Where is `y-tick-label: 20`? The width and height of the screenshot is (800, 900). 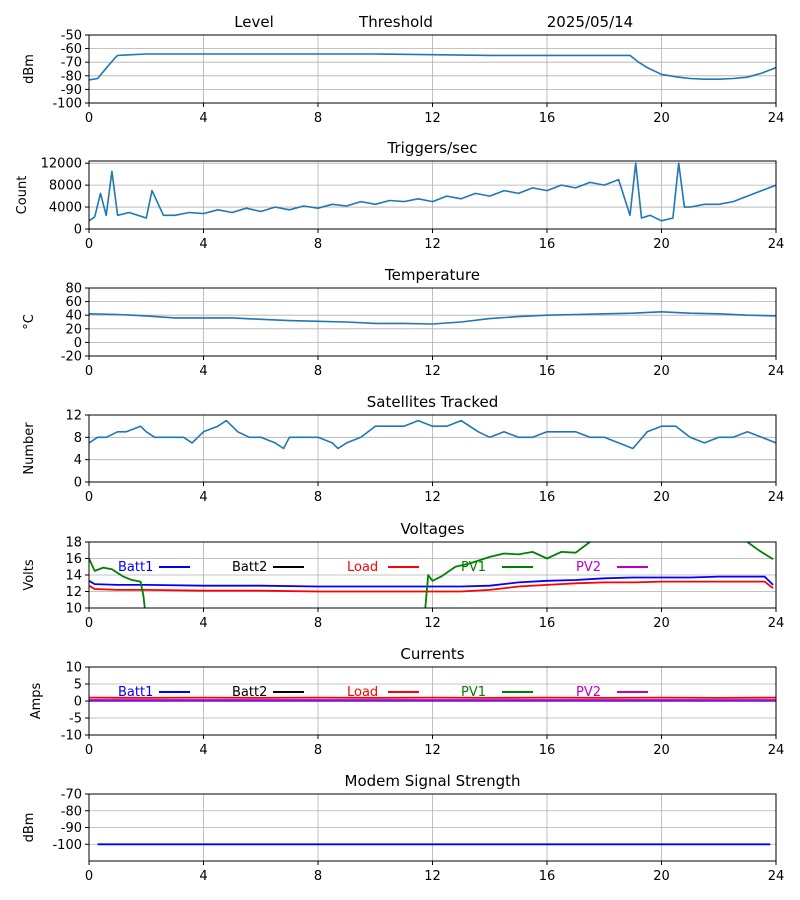 y-tick-label: 20 is located at coordinates (73, 329).